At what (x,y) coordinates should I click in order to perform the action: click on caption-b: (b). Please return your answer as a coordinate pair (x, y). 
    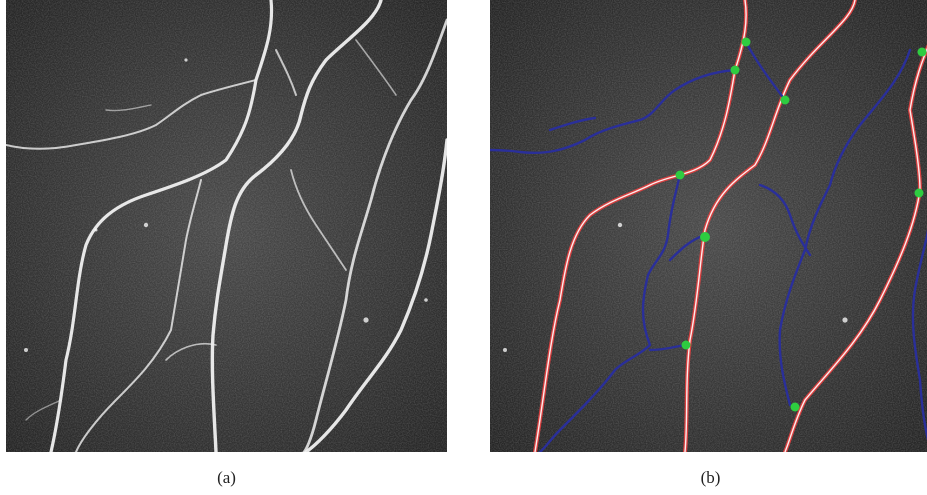
    Looking at the image, I should click on (710, 477).